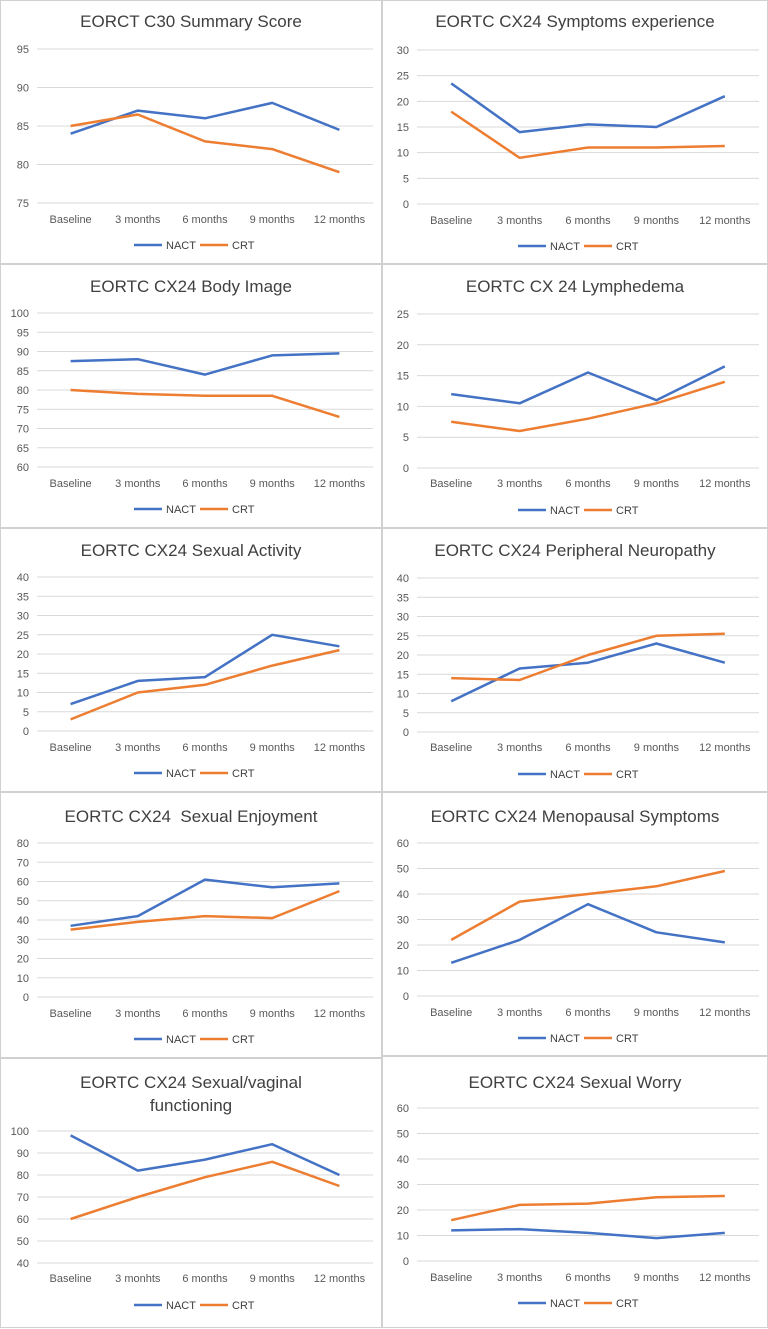  I want to click on chart-title: EORTC CX24 Sexual Activity, so click(191, 550).